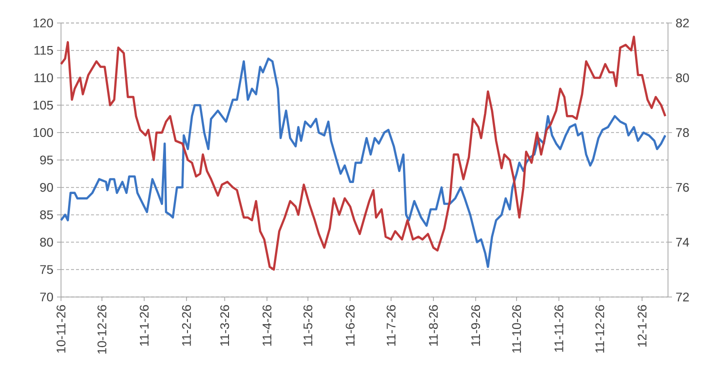  What do you see at coordinates (642, 326) in the screenshot?
I see `x-tick-label: 12-1-26` at bounding box center [642, 326].